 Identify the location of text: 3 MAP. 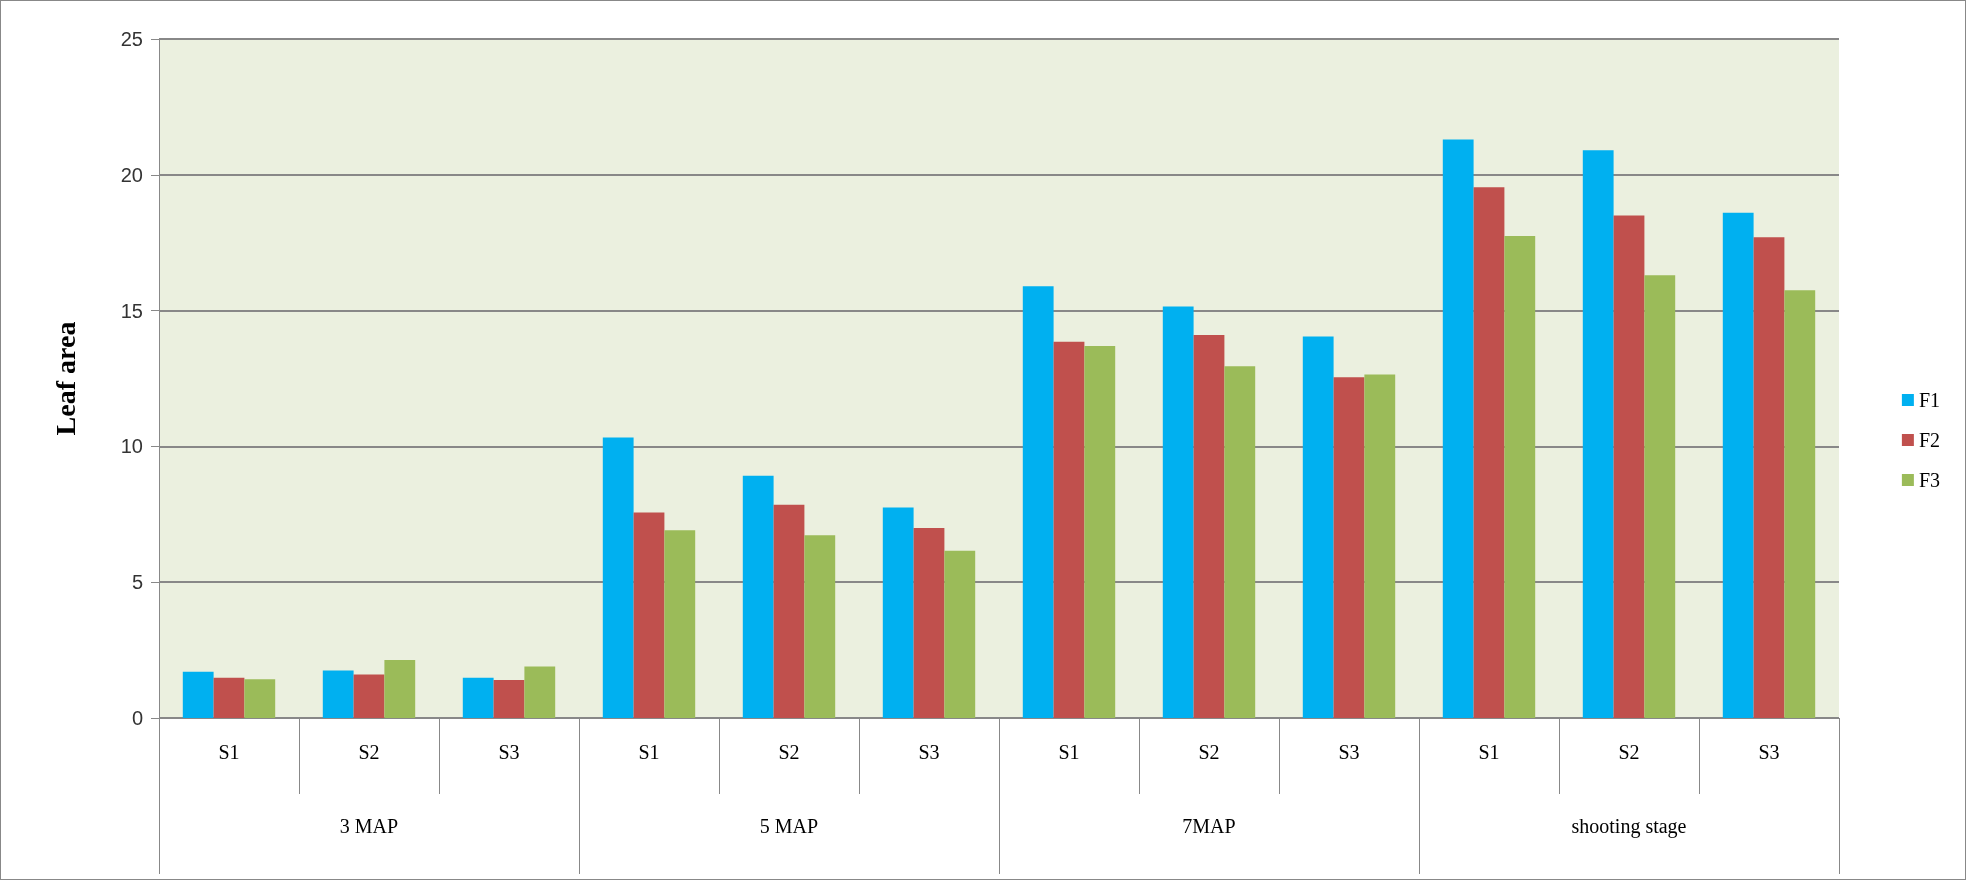
(369, 826).